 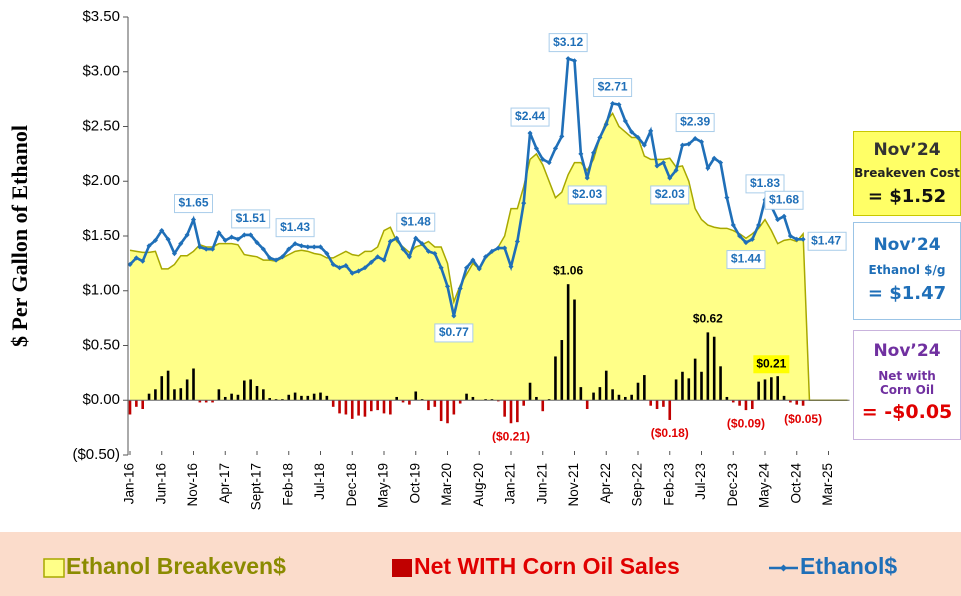 What do you see at coordinates (826, 240) in the screenshot?
I see `data-label: $1.47` at bounding box center [826, 240].